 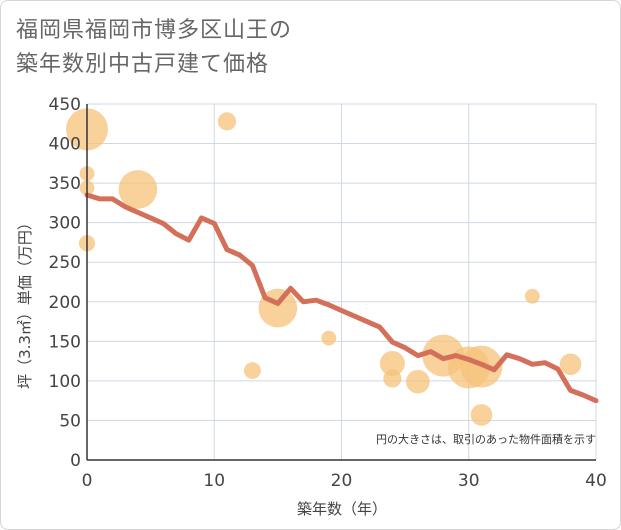 I want to click on x-tick-labels: 0 10 20 30 40, so click(x=344, y=481).